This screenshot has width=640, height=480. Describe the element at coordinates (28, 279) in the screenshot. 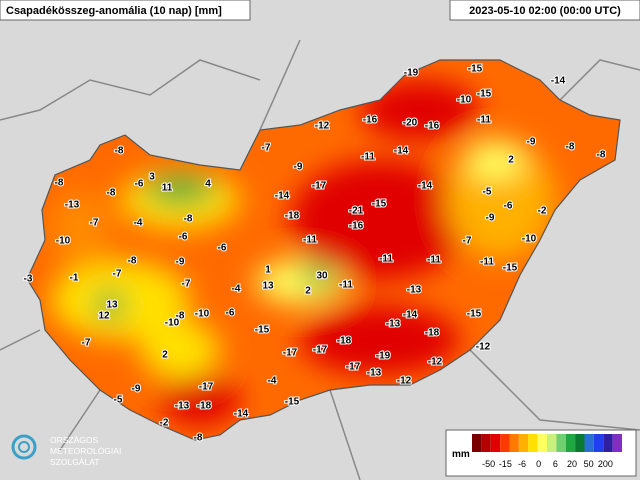

I see `station-value: -3` at that location.